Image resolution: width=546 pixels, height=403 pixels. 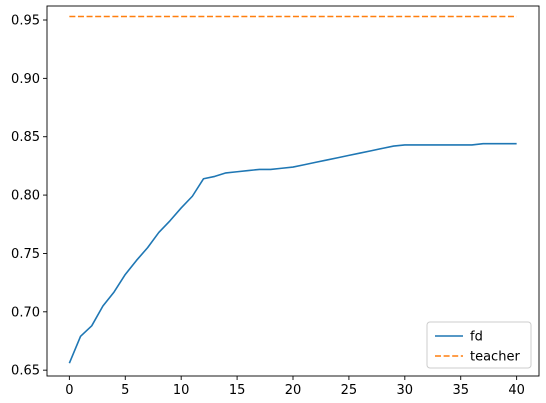 What do you see at coordinates (25, 254) in the screenshot?
I see `y-tick-label: 0.75` at bounding box center [25, 254].